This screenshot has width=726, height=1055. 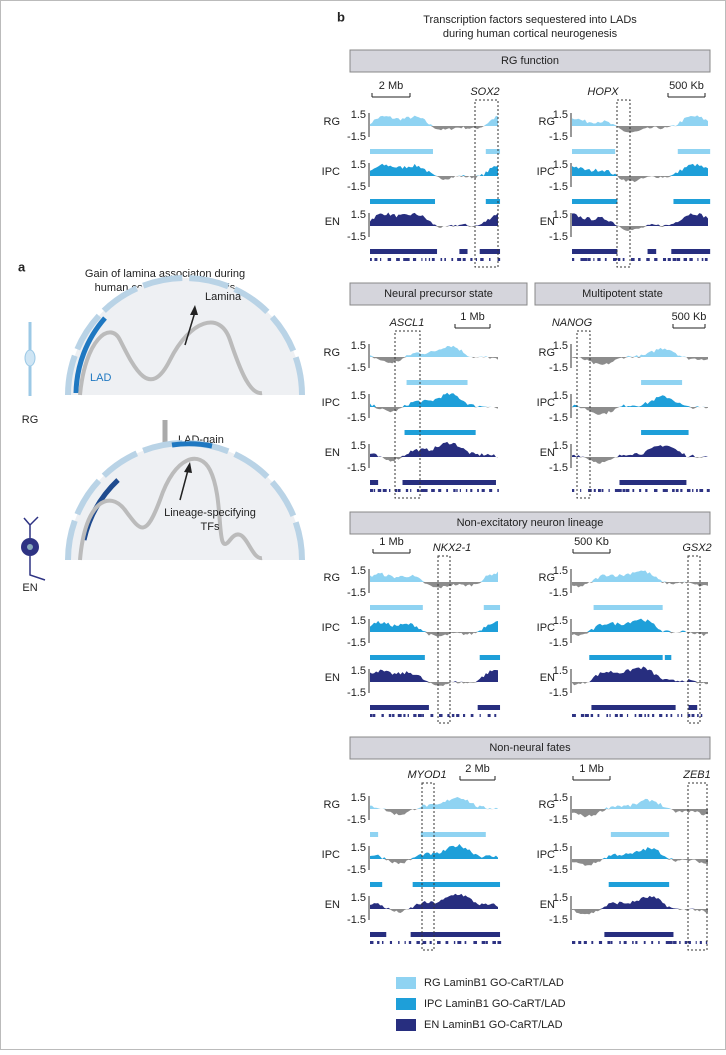 I want to click on cell-label: EN, so click(x=29, y=588).